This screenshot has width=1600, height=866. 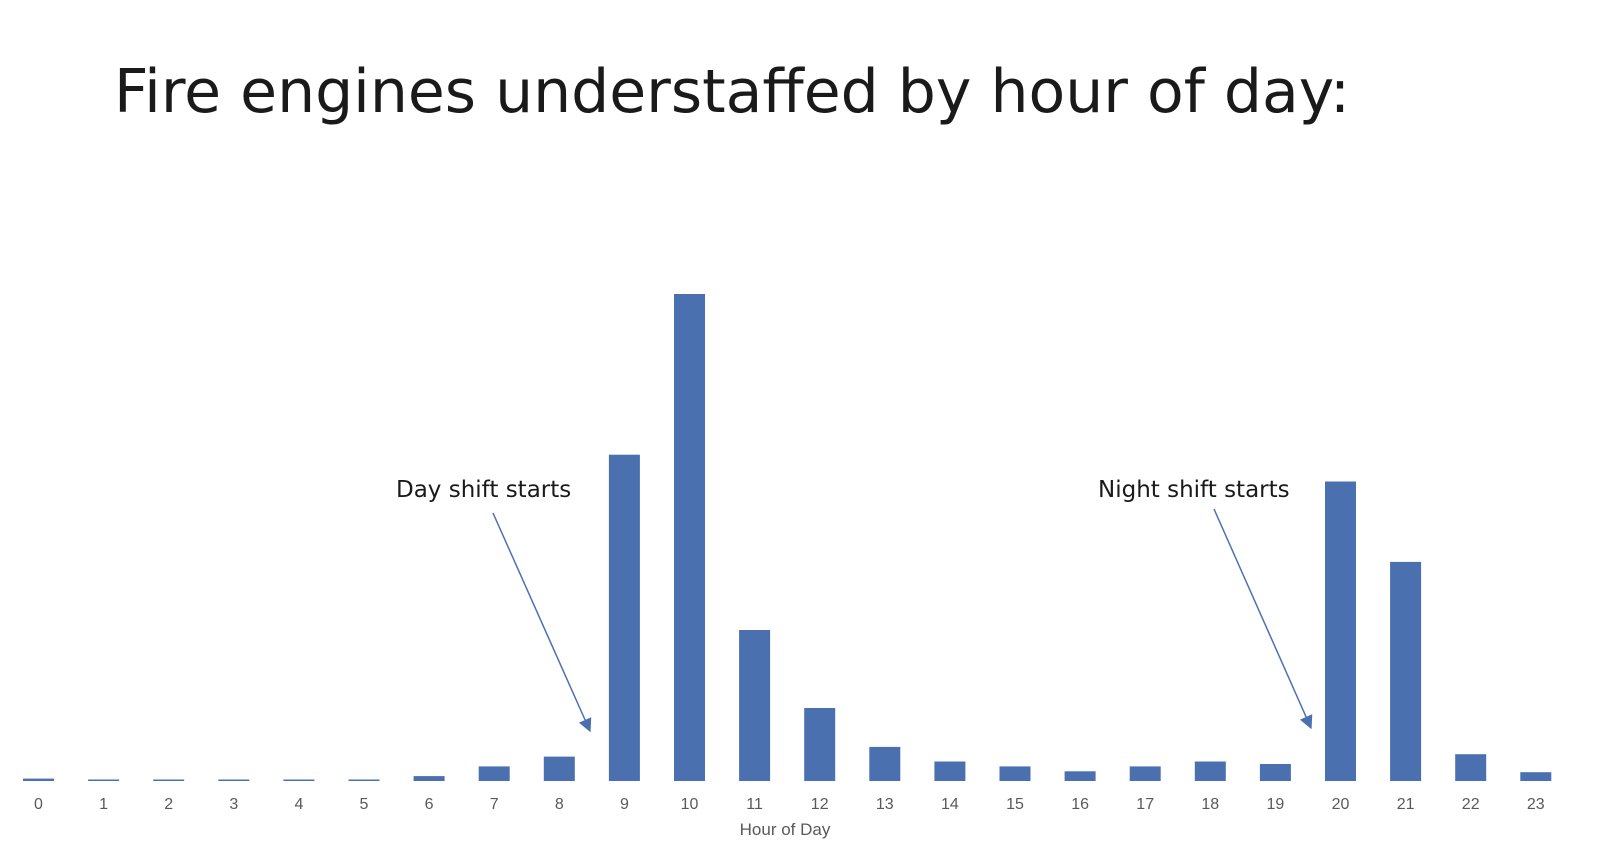 What do you see at coordinates (1406, 804) in the screenshot?
I see `x-tick-label: 21` at bounding box center [1406, 804].